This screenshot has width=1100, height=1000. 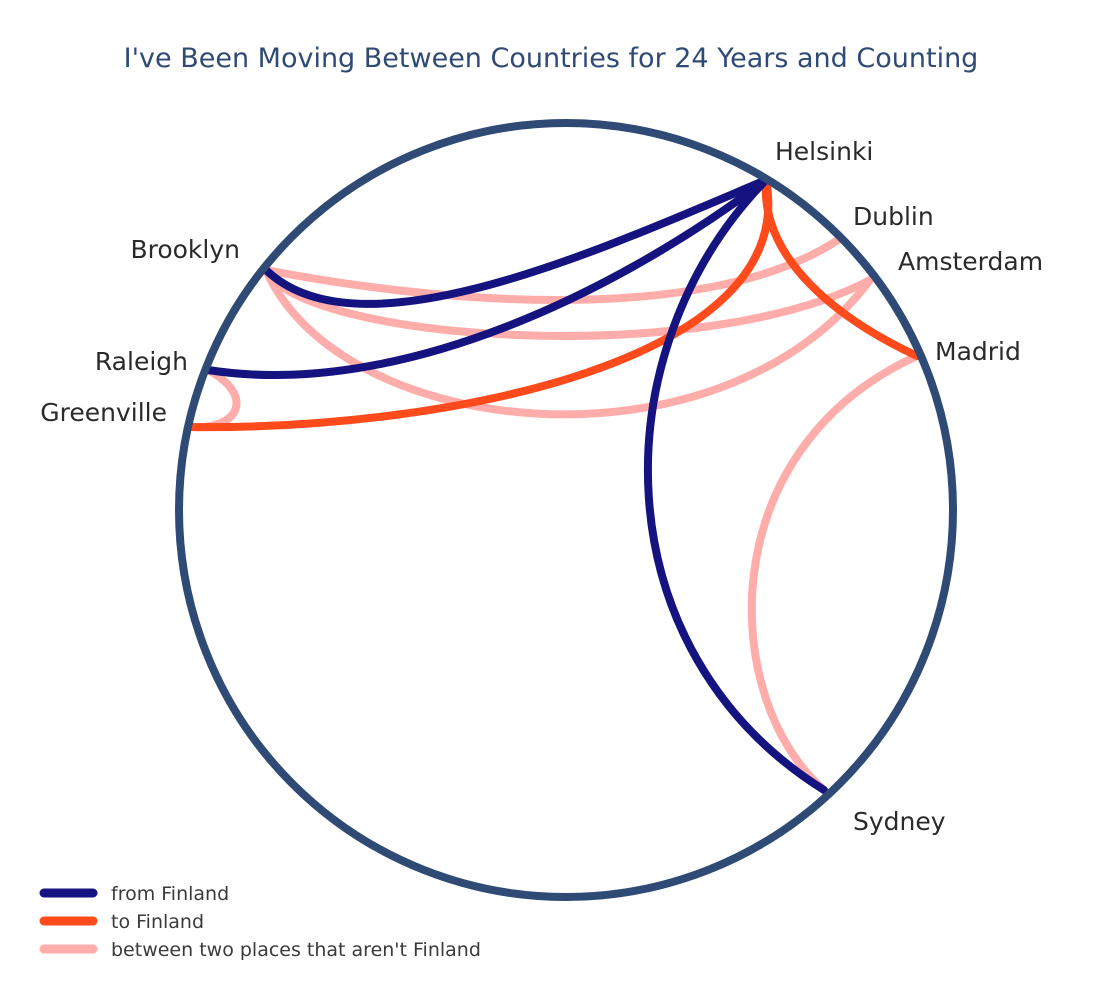 I want to click on chord-helsinki-to-brooklyn, so click(x=516, y=242).